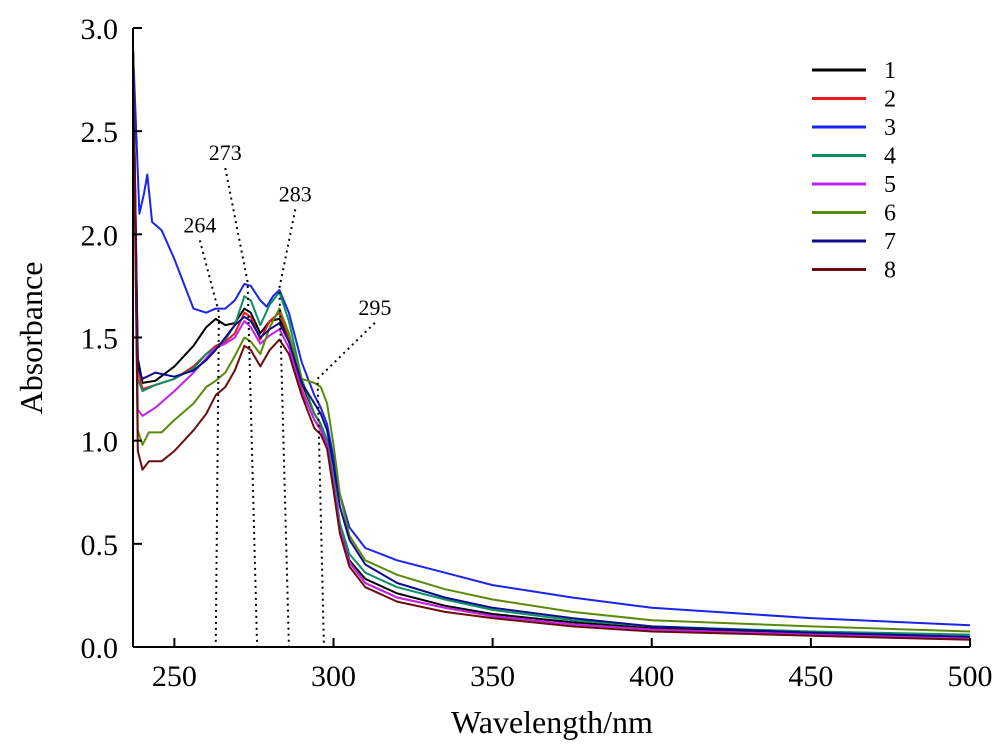 The height and width of the screenshot is (746, 1000). What do you see at coordinates (174, 676) in the screenshot?
I see `x-tick-label: 250` at bounding box center [174, 676].